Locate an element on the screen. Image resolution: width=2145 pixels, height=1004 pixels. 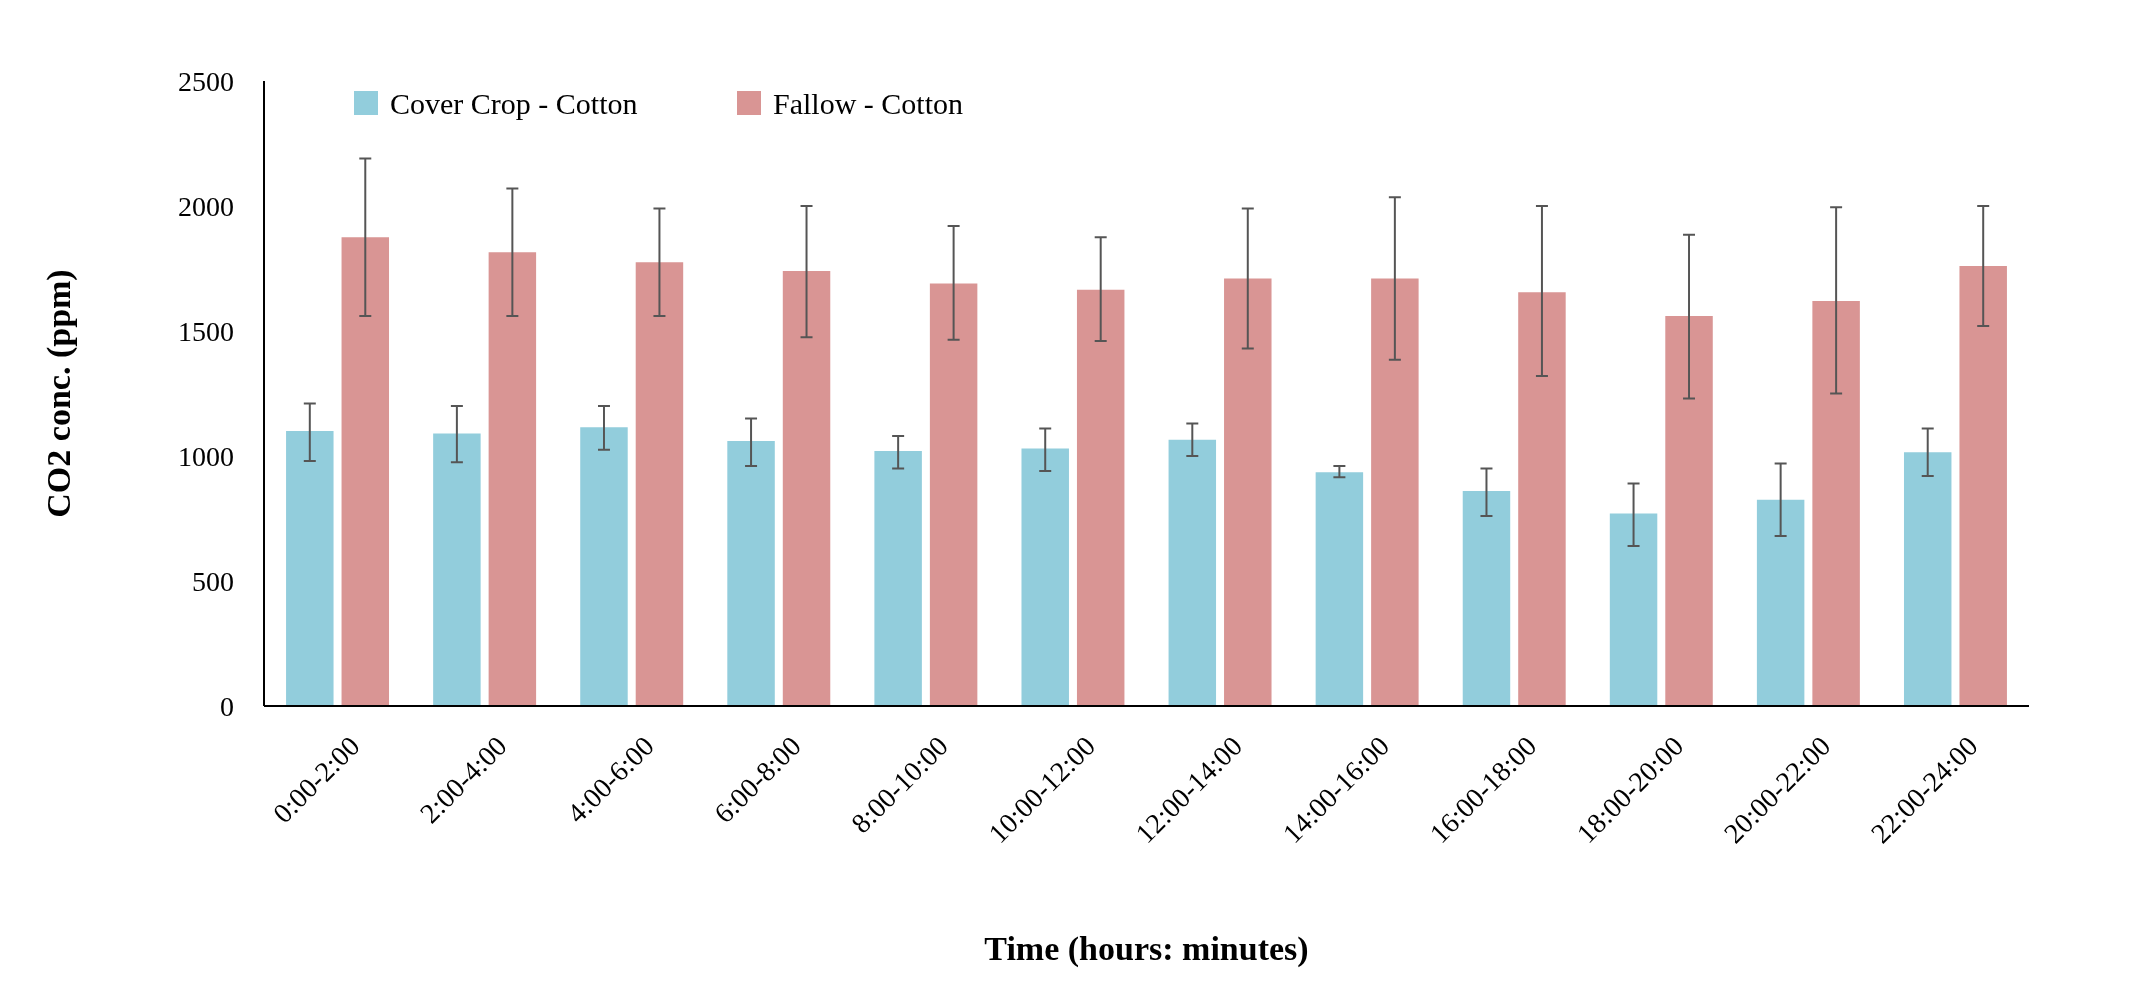
y-axis-title: CO2 conc. (ppm) is located at coordinates (59, 393).